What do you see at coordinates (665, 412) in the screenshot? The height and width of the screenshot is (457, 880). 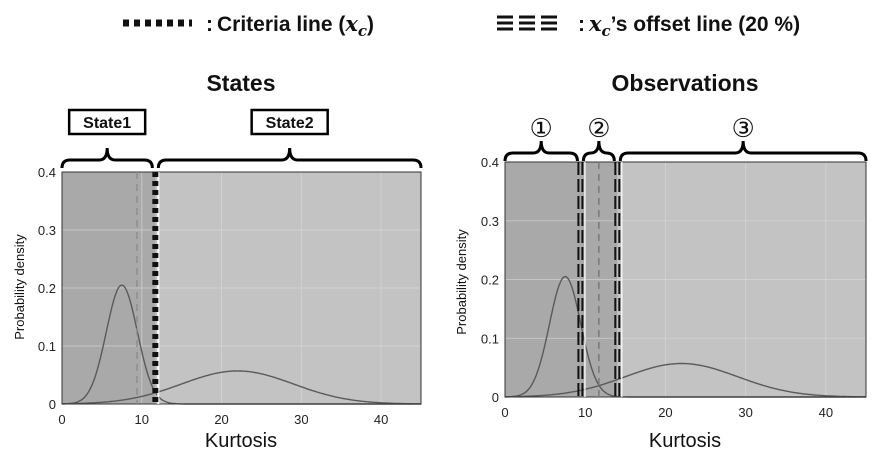 I see `observations-xtick-label: 20` at bounding box center [665, 412].